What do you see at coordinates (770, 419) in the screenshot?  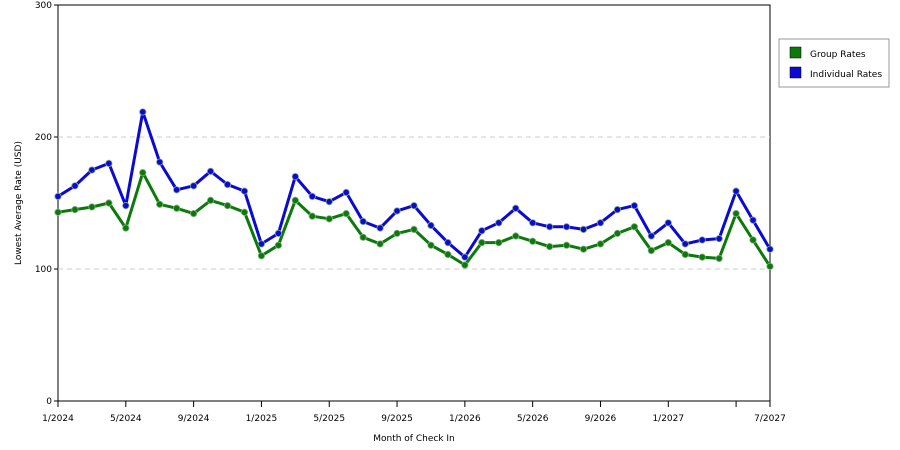 I see `x-tick-label: 7/2027` at bounding box center [770, 419].